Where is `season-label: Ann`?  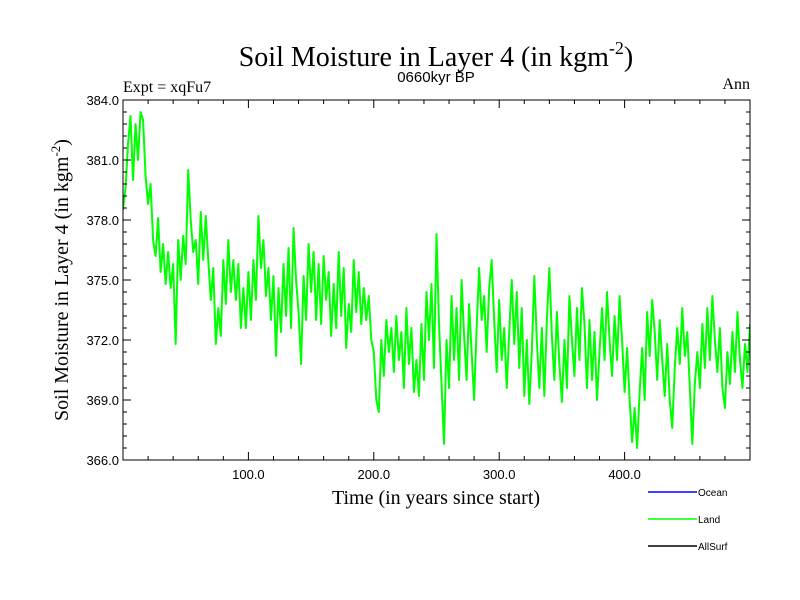
season-label: Ann is located at coordinates (736, 84).